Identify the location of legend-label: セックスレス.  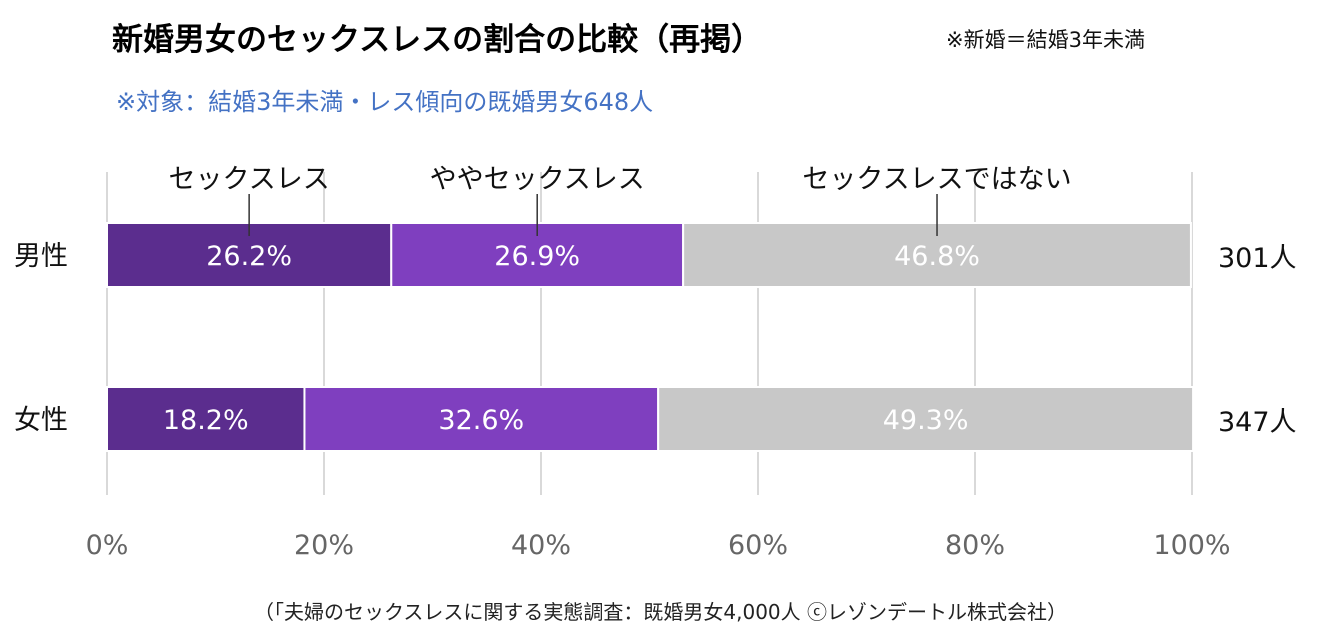
(249, 179).